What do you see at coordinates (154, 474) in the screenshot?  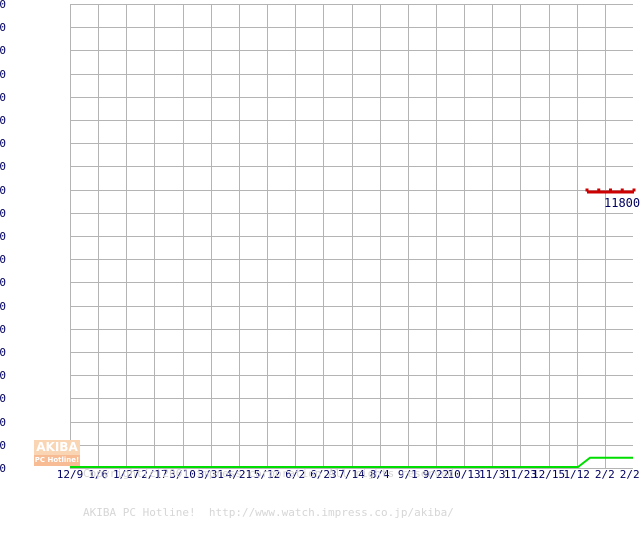 I see `x-axis-tick-label: 2/17` at bounding box center [154, 474].